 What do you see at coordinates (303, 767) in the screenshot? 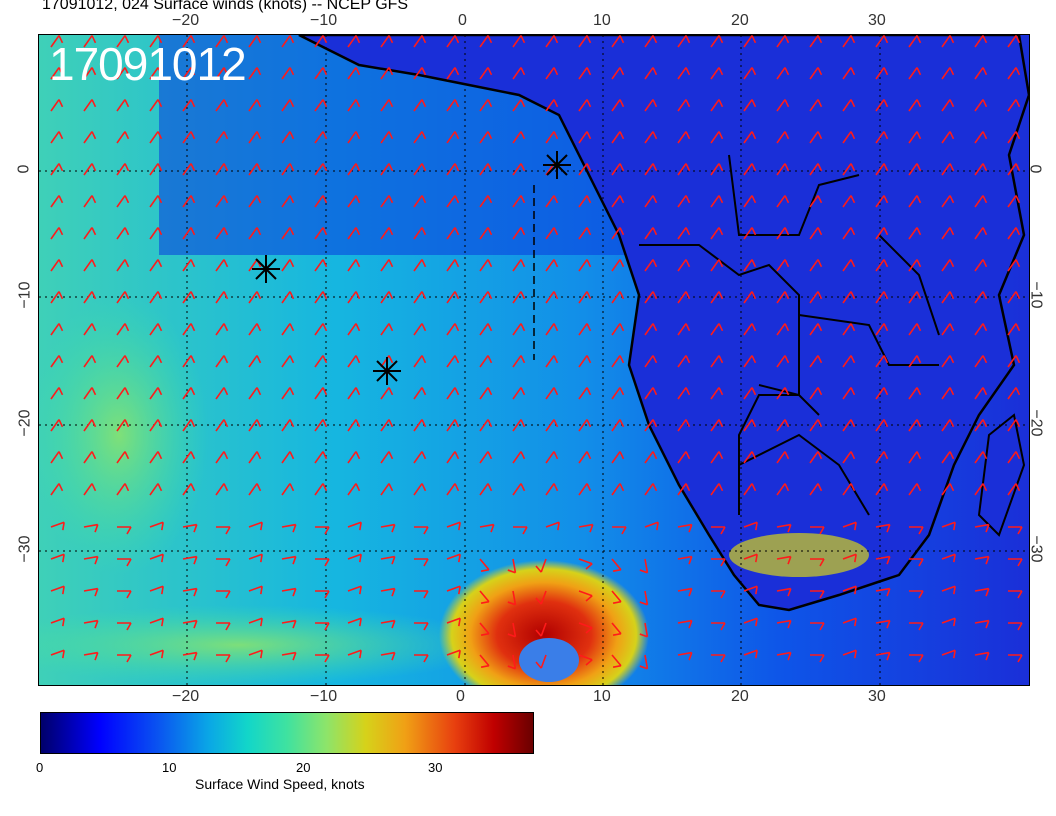
I see `colorbar-tick-20: 20` at bounding box center [303, 767].